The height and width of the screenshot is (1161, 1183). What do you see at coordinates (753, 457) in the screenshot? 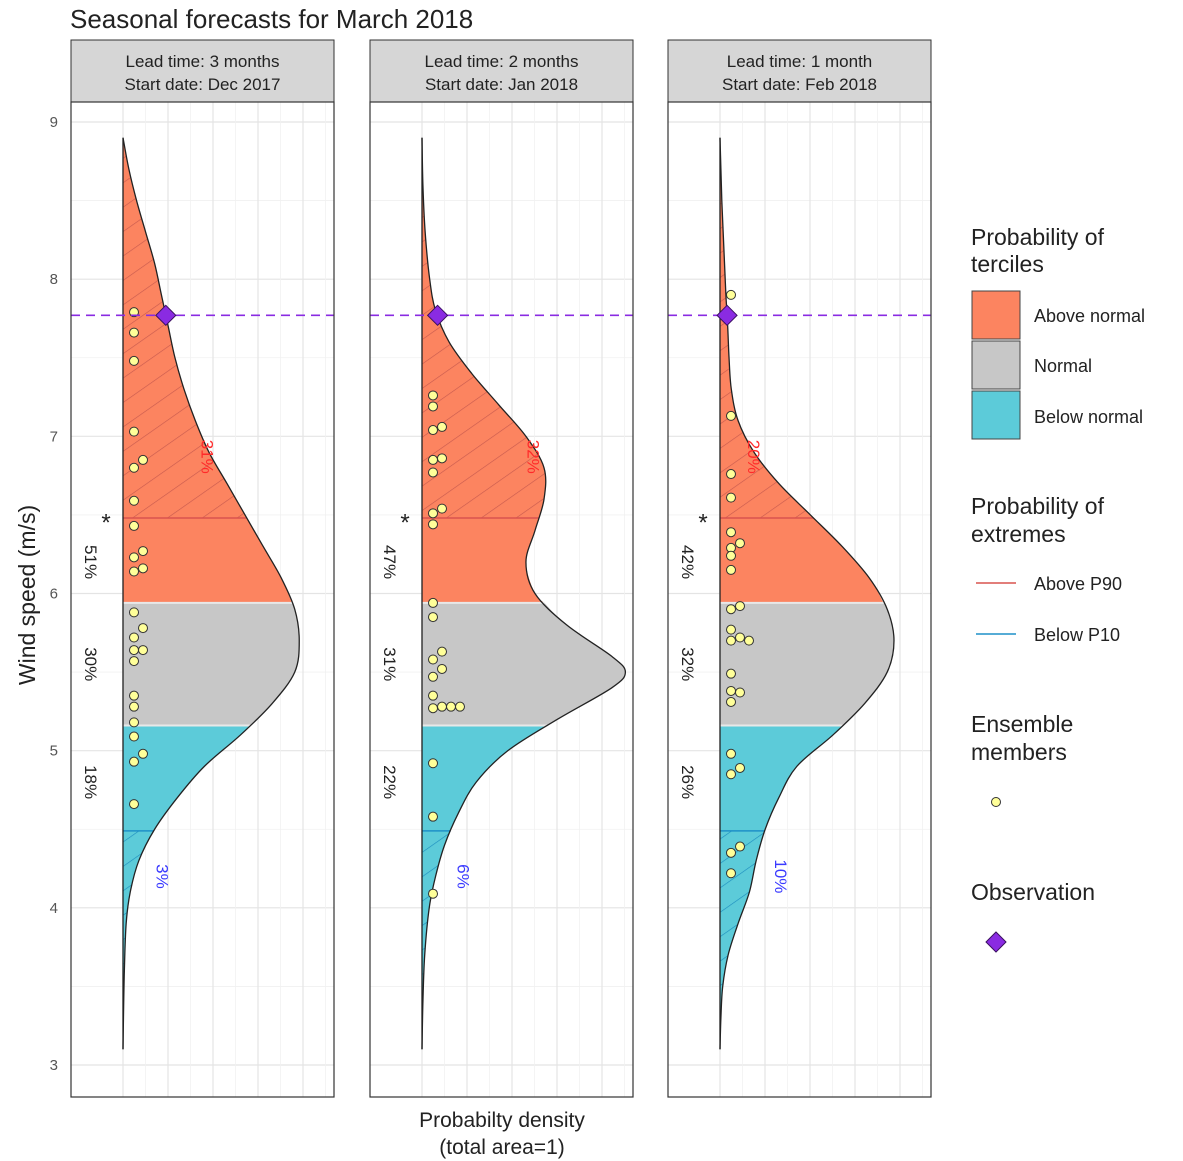
I see `above-p90-pct: 20%` at bounding box center [753, 457].